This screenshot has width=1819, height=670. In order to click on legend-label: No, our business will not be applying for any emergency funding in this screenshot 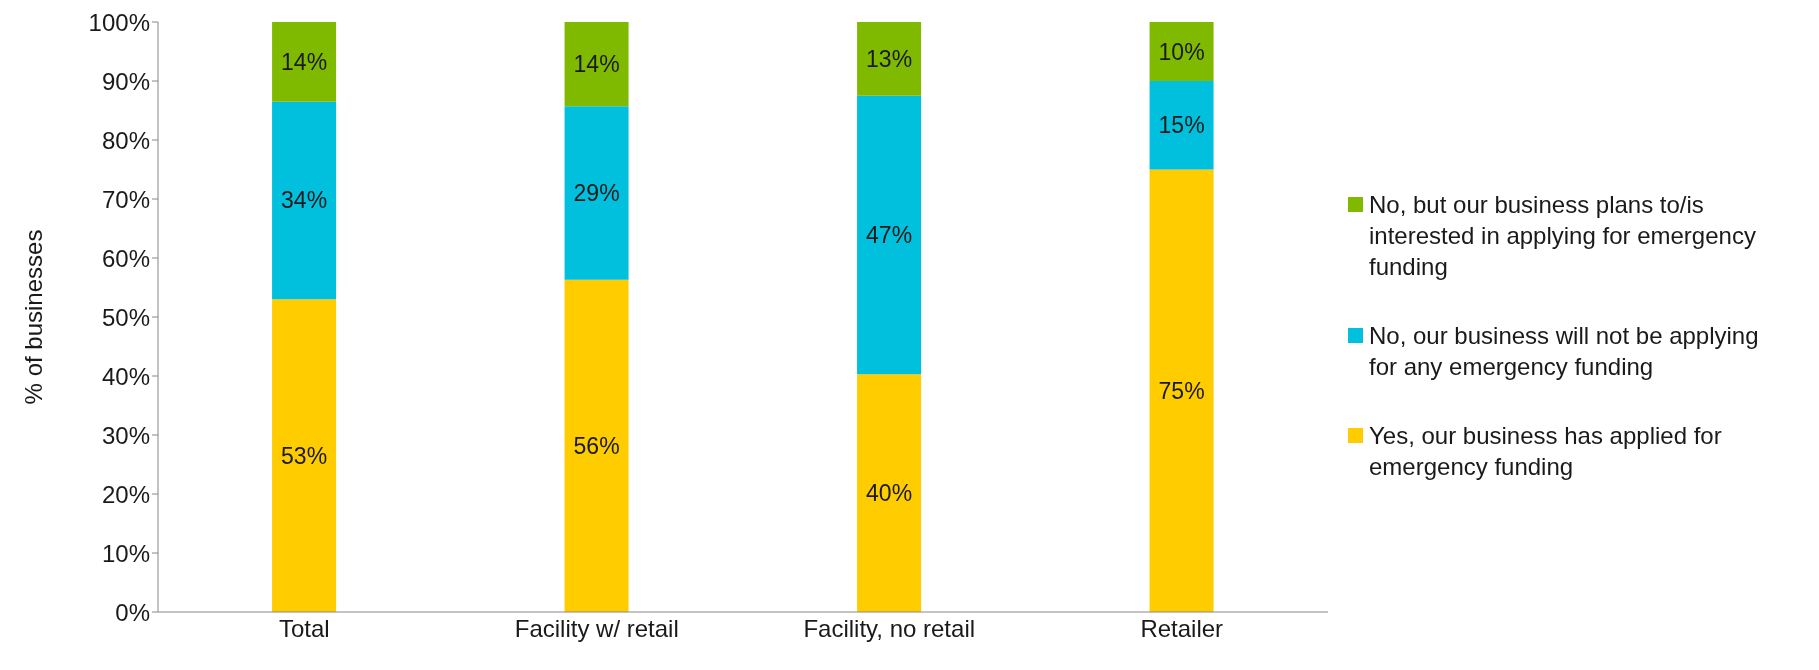, I will do `click(1564, 351)`.